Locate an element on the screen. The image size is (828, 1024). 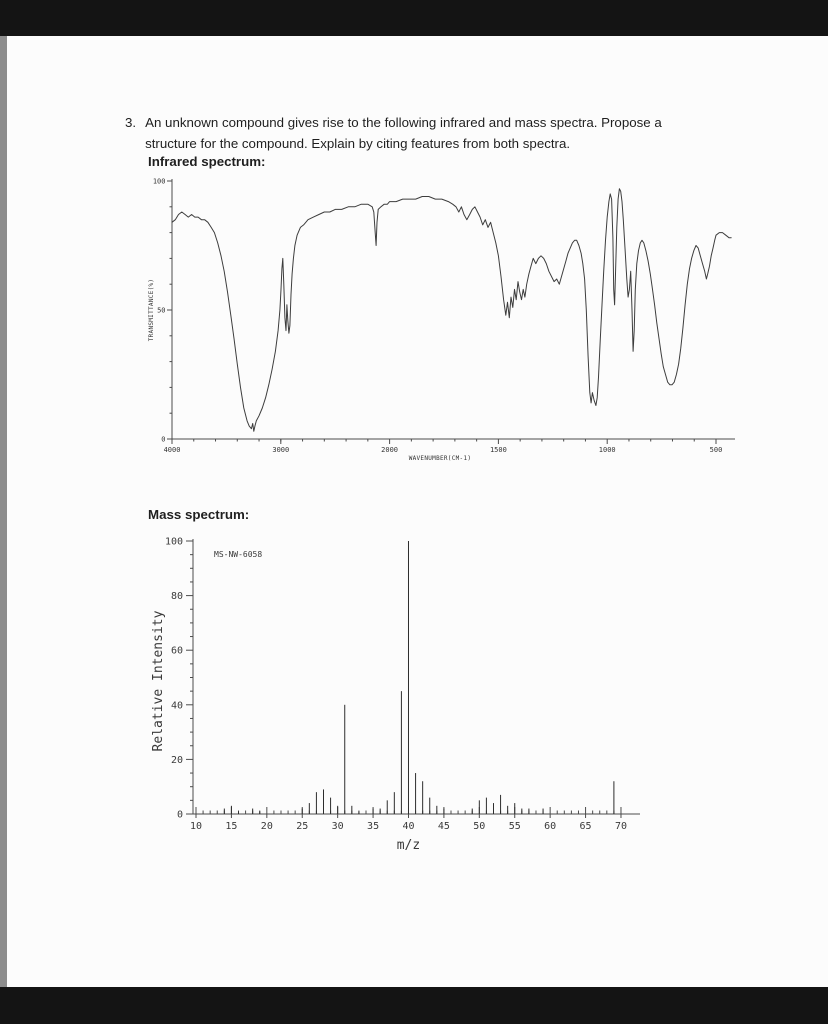
ms-x-tick-label: 65 is located at coordinates (586, 826).